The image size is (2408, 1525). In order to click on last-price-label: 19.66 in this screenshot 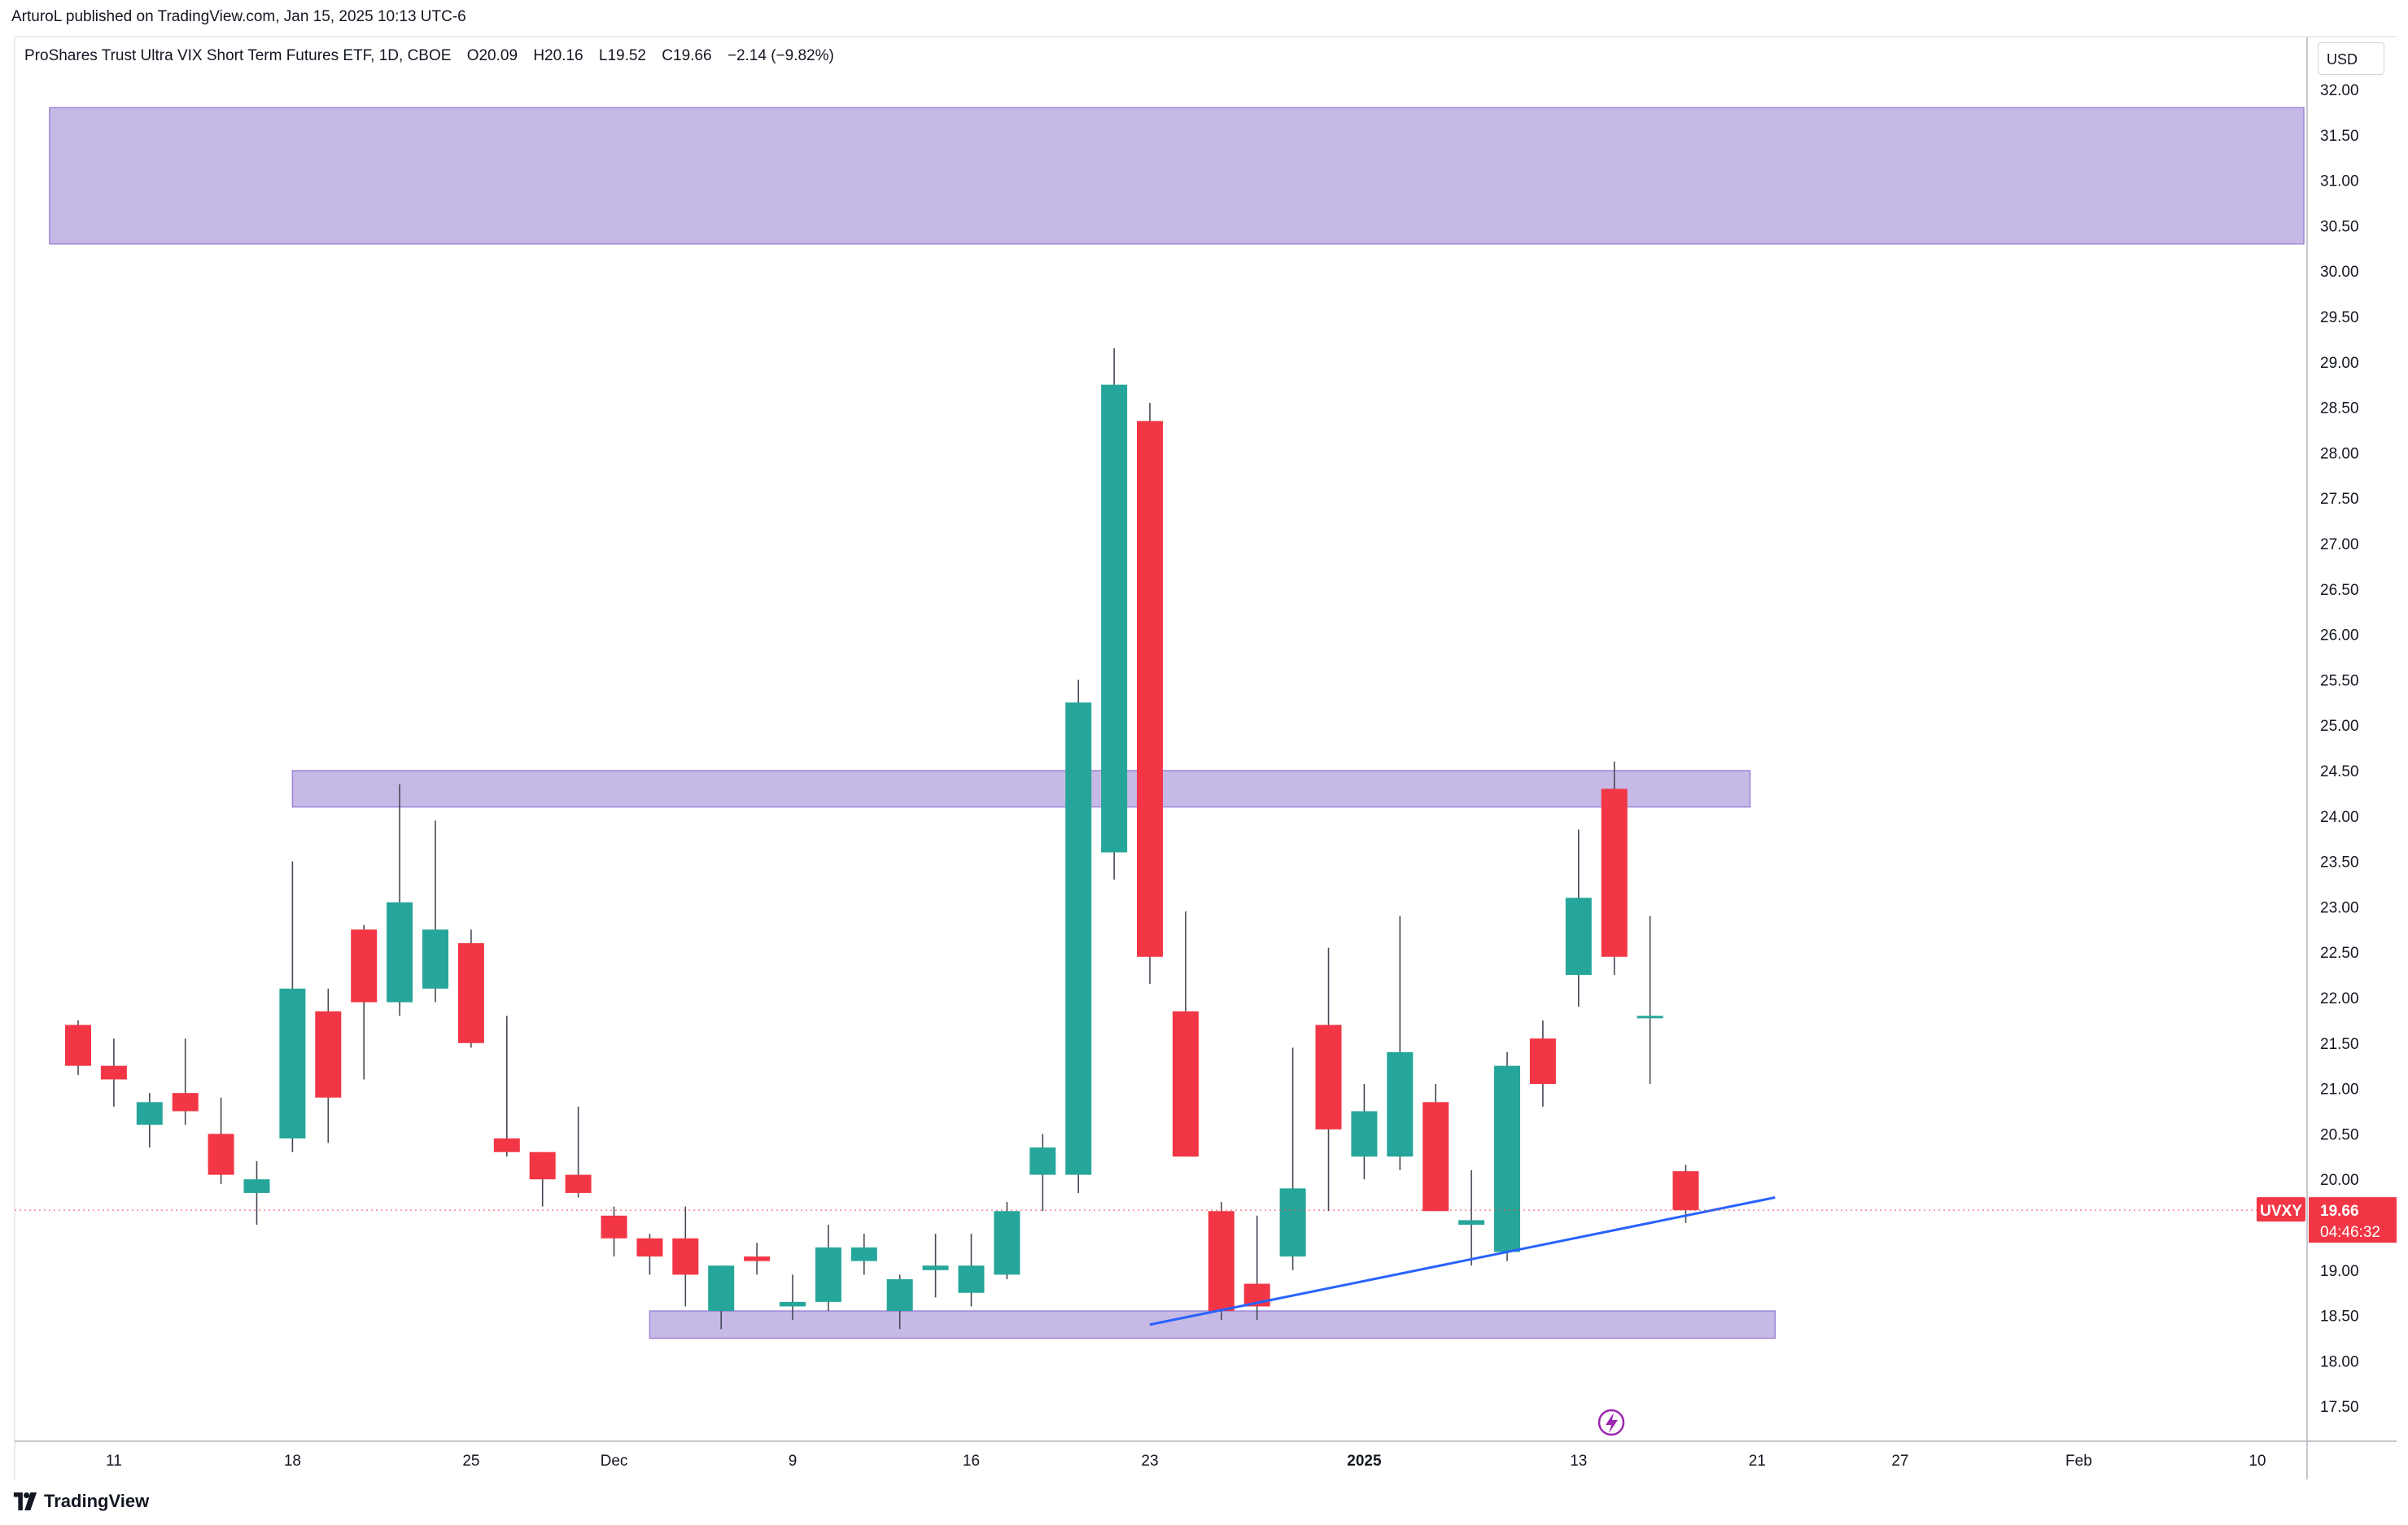, I will do `click(2339, 1211)`.